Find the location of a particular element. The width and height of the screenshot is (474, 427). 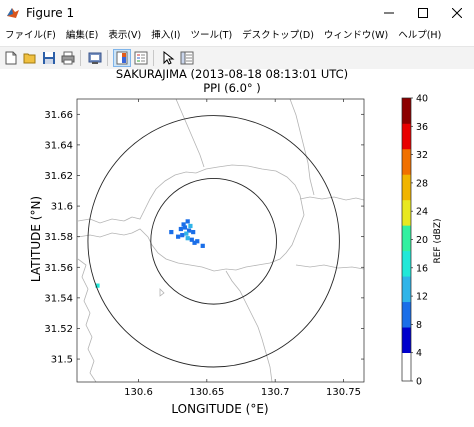

print-figure-button is located at coordinates (68, 58).